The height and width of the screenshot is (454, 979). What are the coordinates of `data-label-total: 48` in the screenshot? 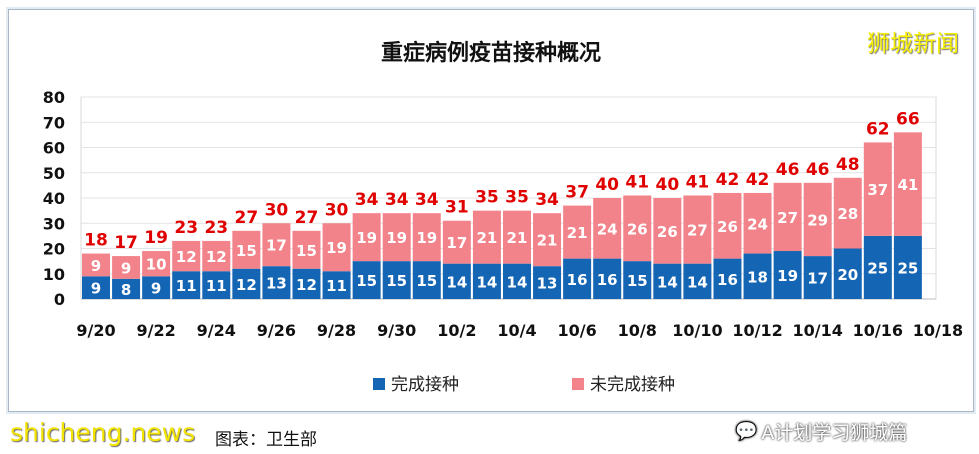 It's located at (848, 165).